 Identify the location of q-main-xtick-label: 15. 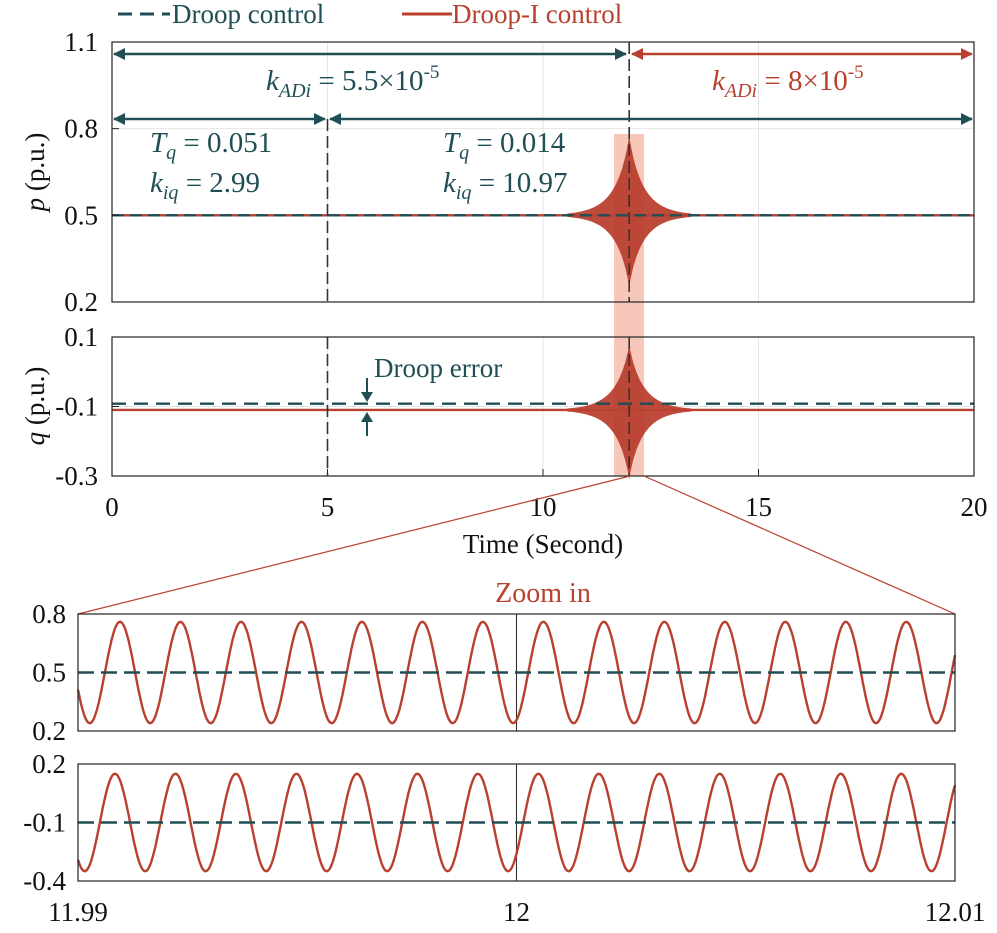
(758, 507).